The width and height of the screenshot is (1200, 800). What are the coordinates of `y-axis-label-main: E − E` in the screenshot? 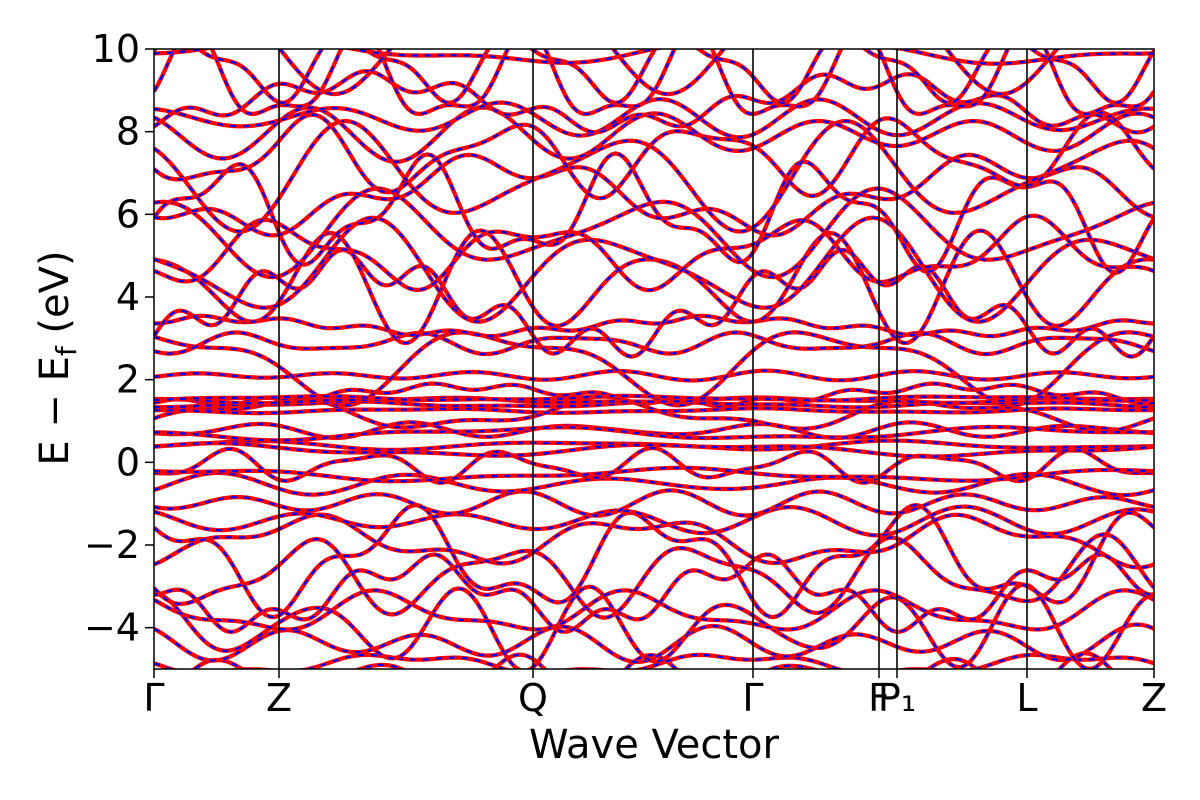 It's located at (55, 411).